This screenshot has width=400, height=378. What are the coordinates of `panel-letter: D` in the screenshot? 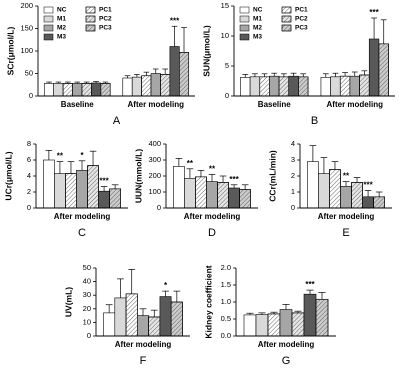 It's located at (212, 233).